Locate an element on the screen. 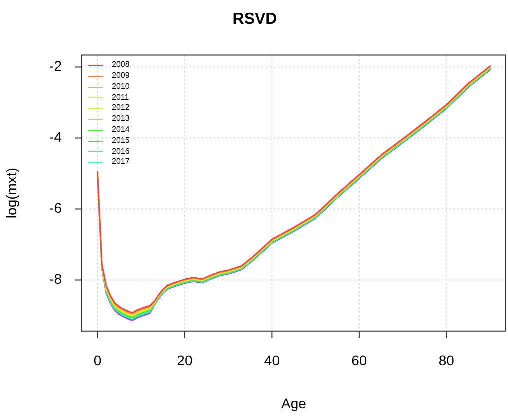 This screenshot has height=417, width=508. chart-title: RSVD is located at coordinates (255, 19).